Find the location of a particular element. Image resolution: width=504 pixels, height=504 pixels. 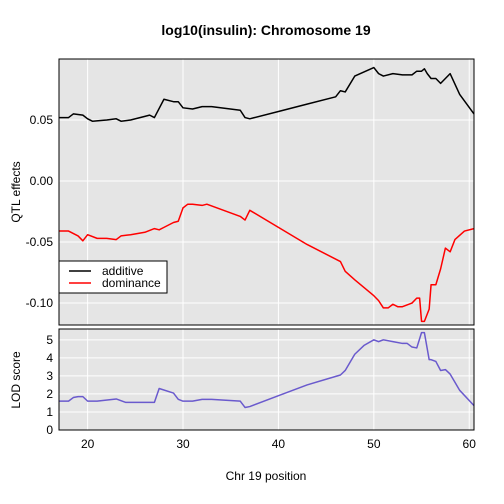

lod-series is located at coordinates (267, 370).